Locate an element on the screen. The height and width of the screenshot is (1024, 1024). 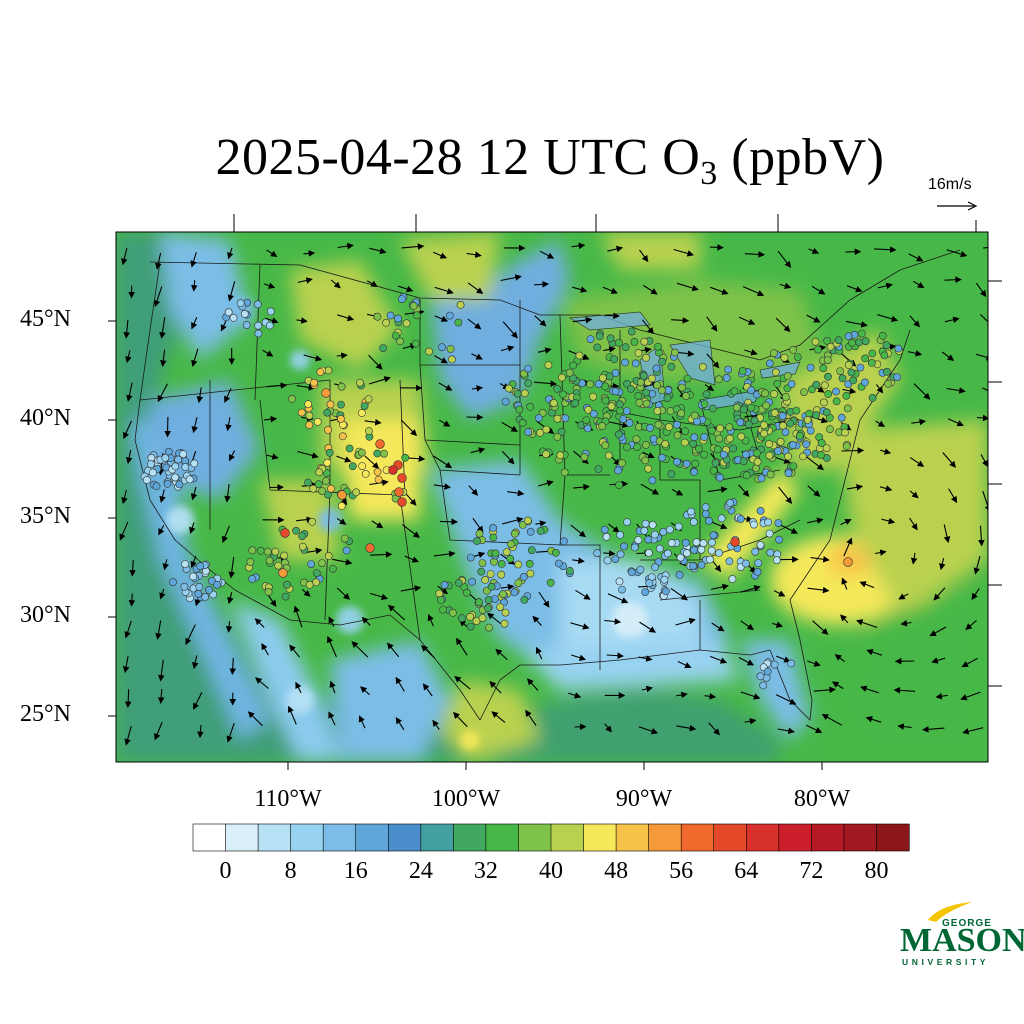
map-title: 2025-04-28 12 UTC O3 (ppbV) is located at coordinates (512, 160).